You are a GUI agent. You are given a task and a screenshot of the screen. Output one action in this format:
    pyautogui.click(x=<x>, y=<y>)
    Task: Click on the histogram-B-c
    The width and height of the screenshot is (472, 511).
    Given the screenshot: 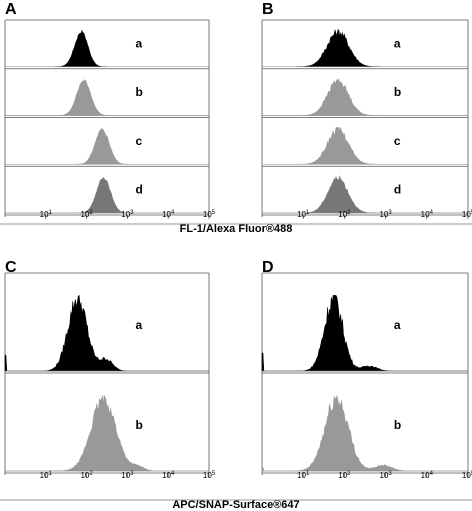 What is the action you would take?
    pyautogui.click(x=365, y=145)
    